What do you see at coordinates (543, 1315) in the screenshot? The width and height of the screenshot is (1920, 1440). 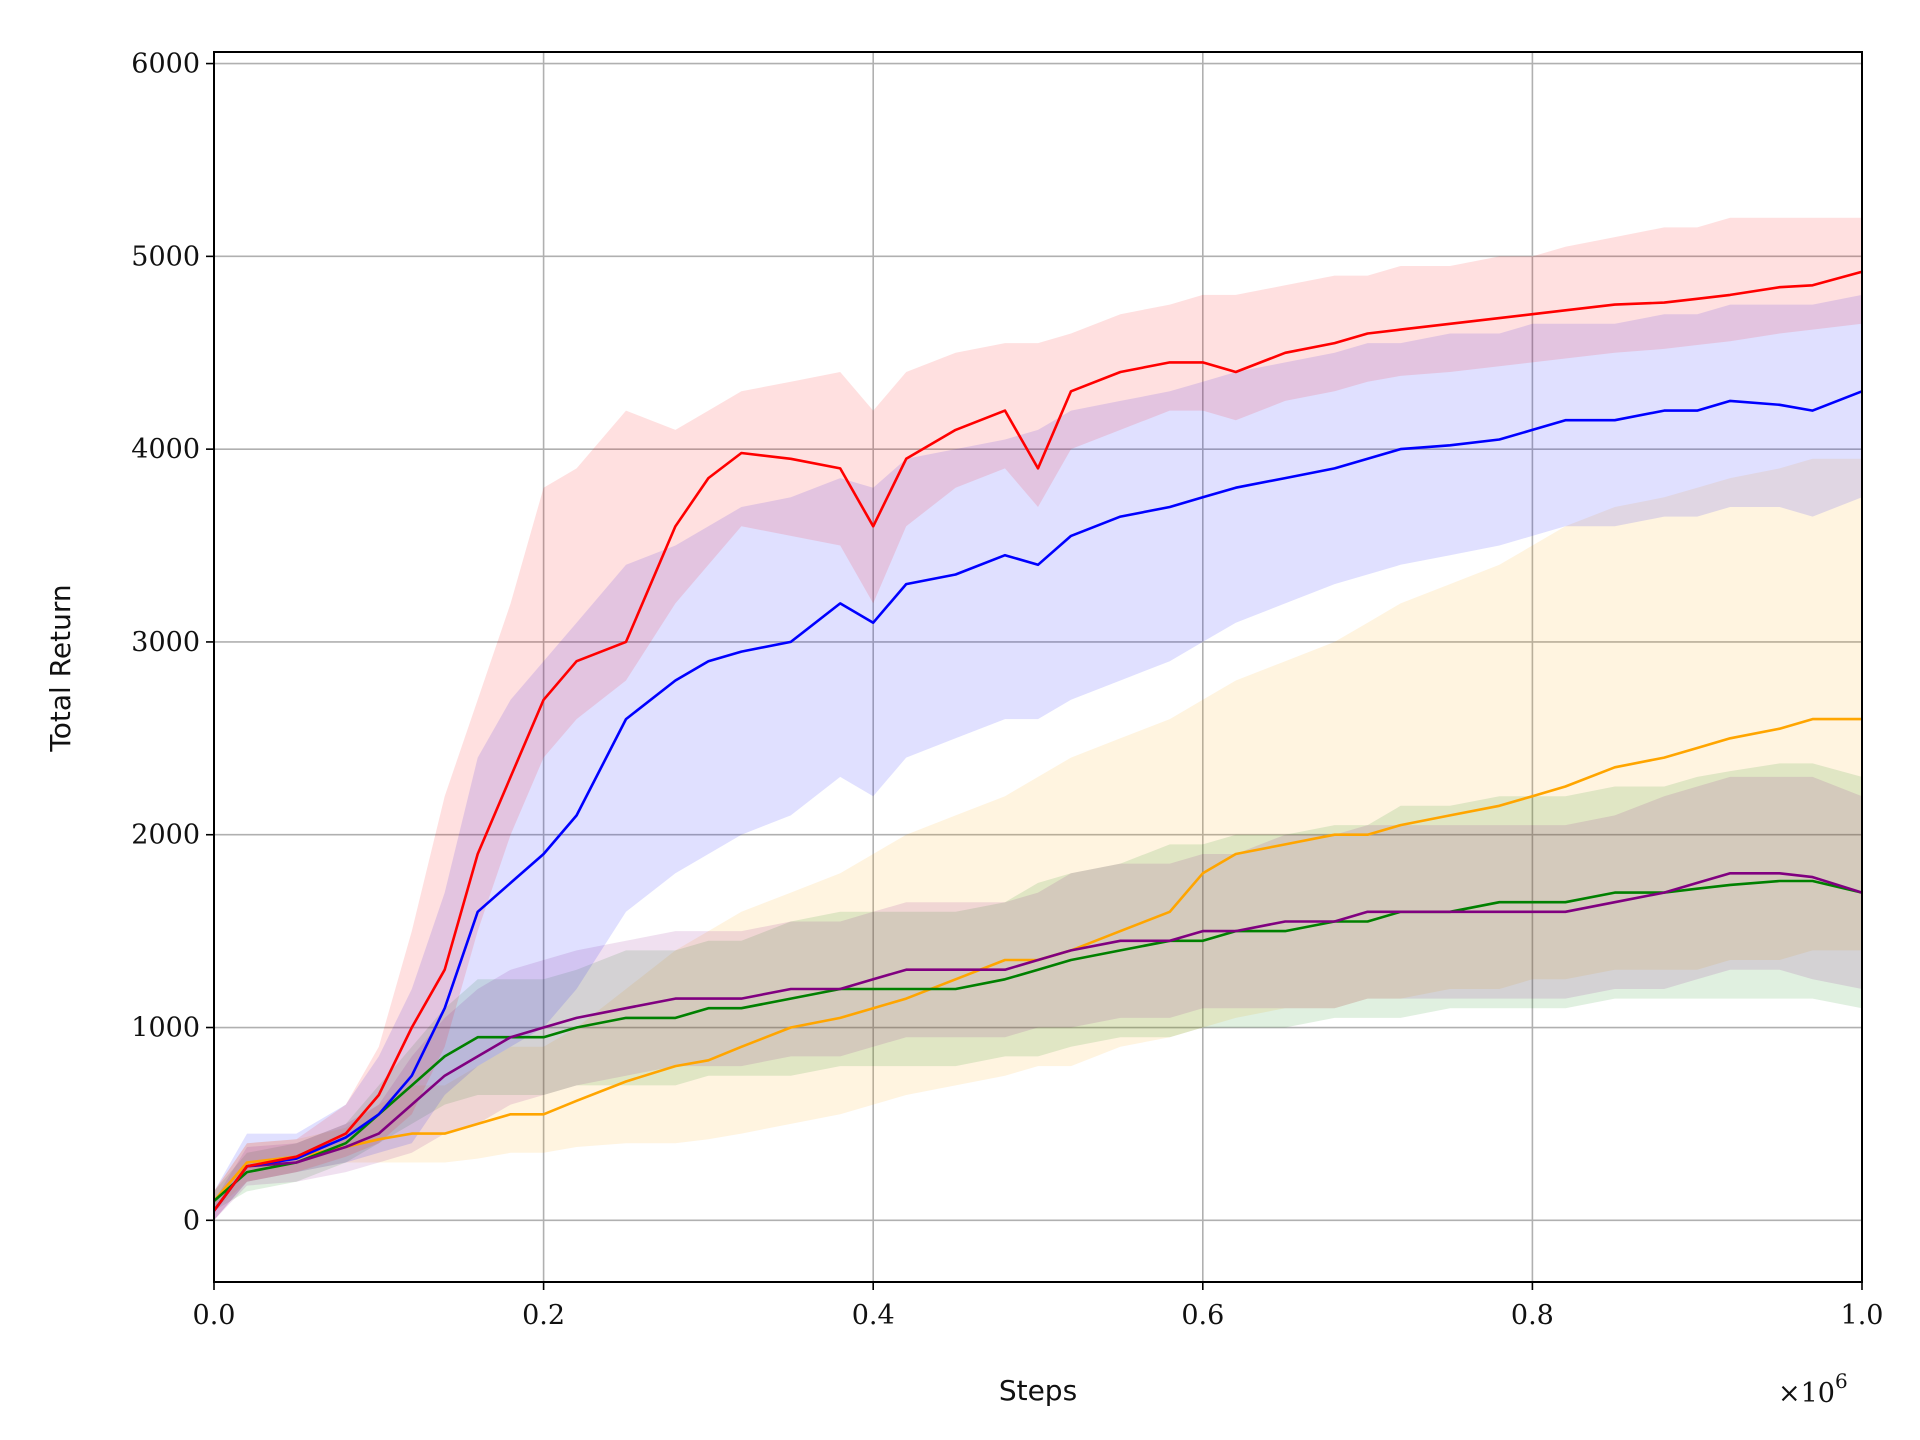 I see `x-tick-label: 0.2` at bounding box center [543, 1315].